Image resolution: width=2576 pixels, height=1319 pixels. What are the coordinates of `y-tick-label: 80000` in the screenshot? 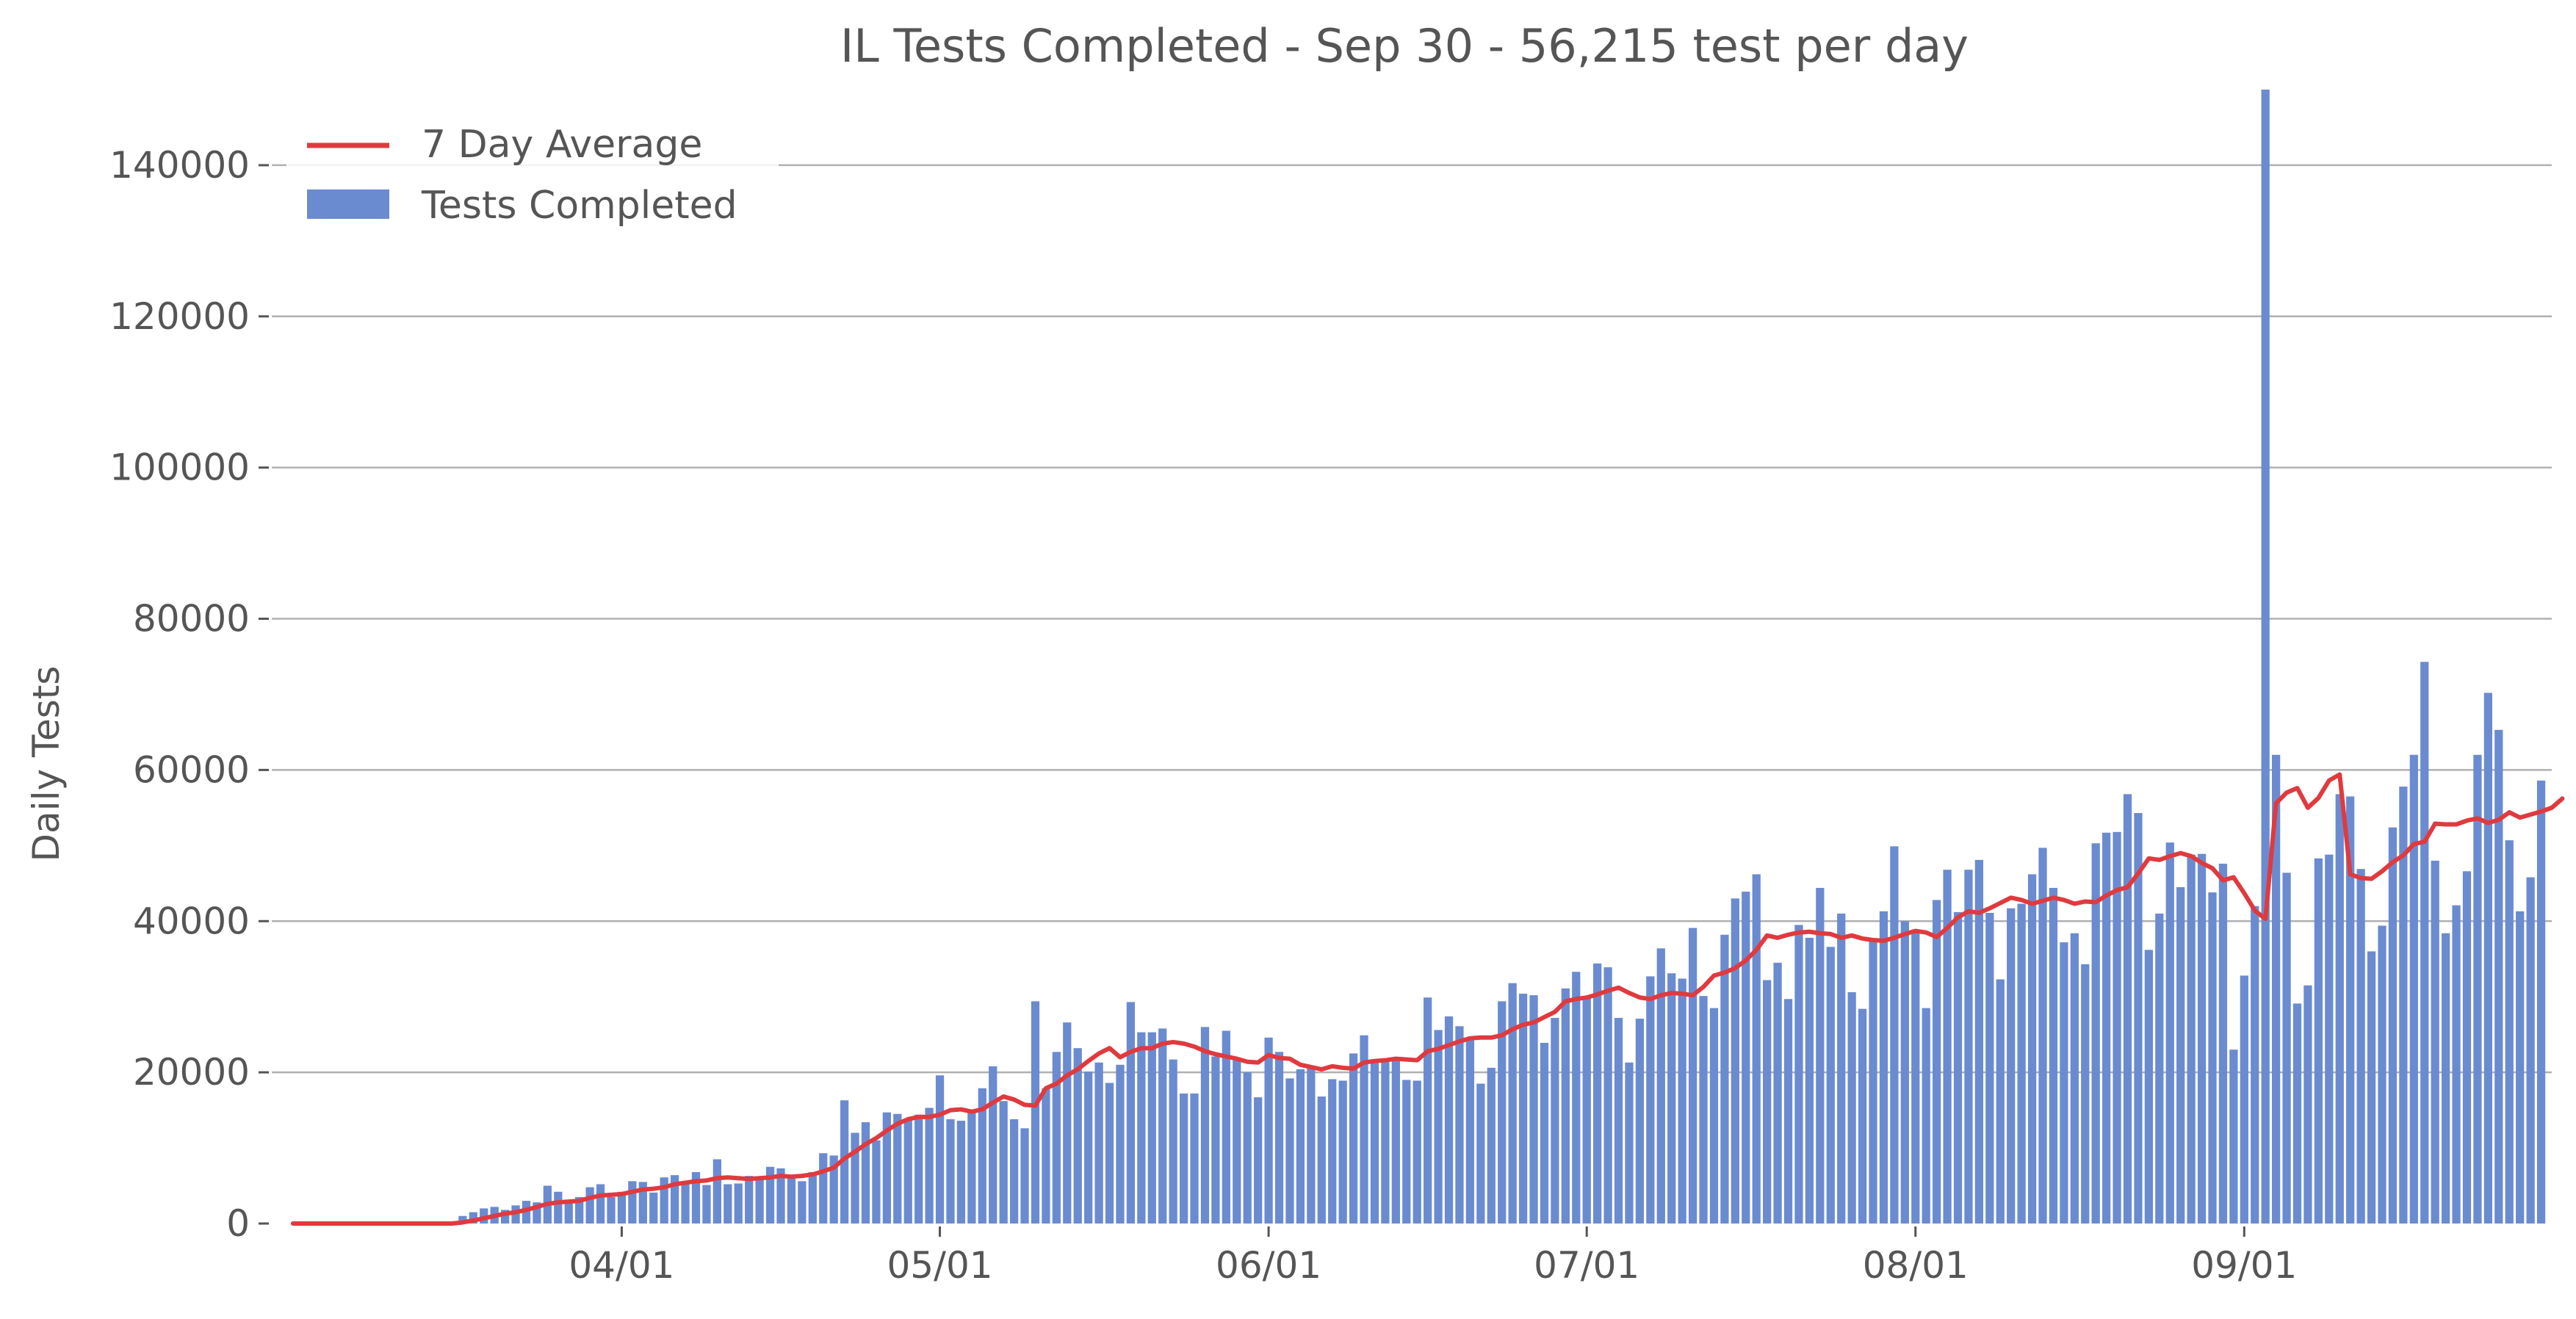 It's located at (192, 619).